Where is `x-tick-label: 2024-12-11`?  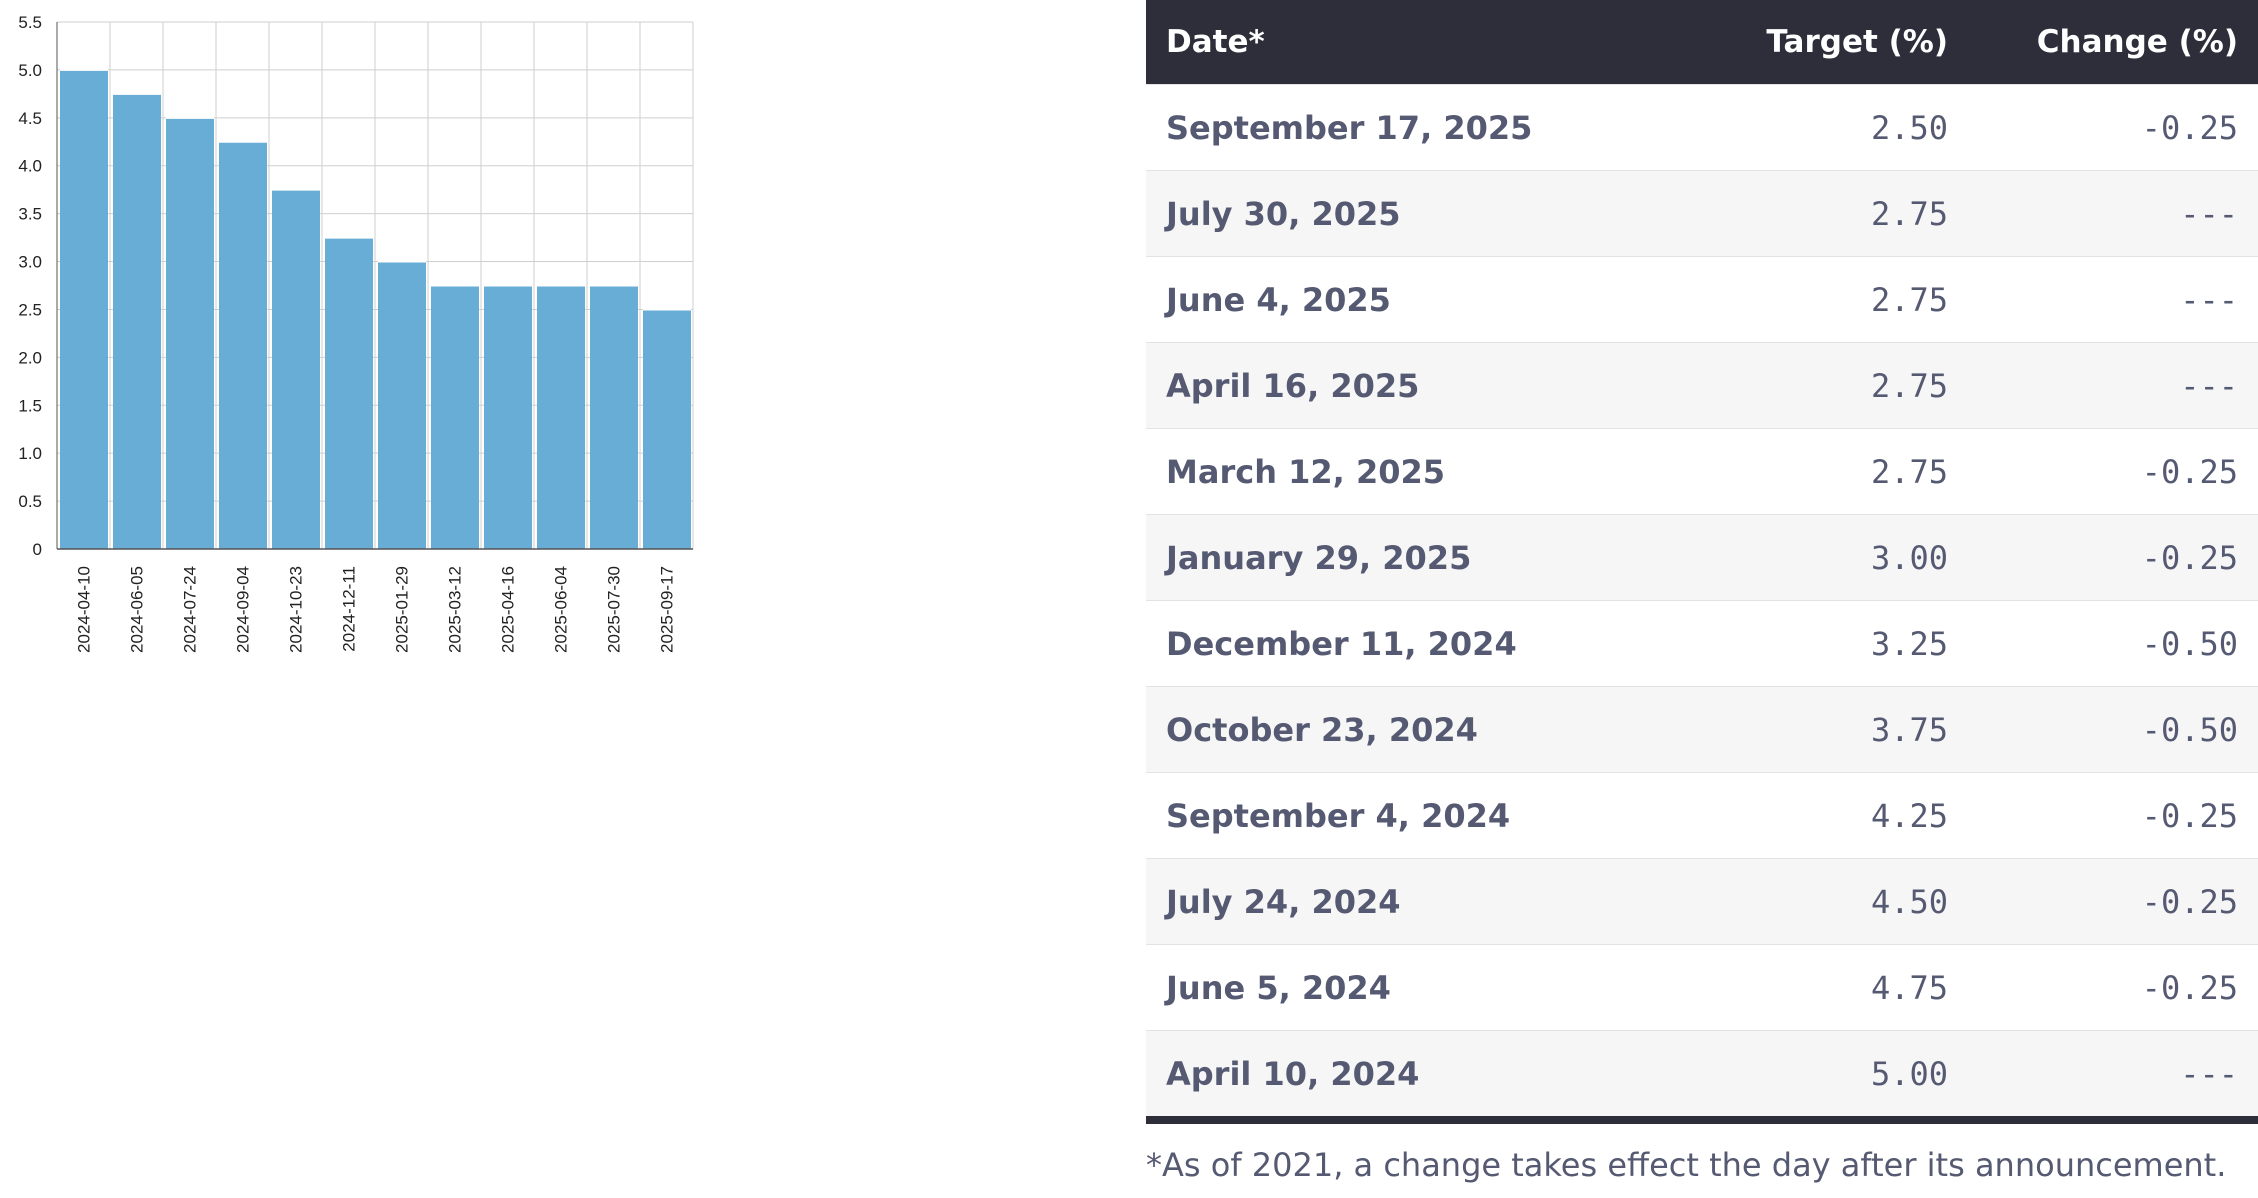
x-tick-label: 2024-12-11 is located at coordinates (349, 609).